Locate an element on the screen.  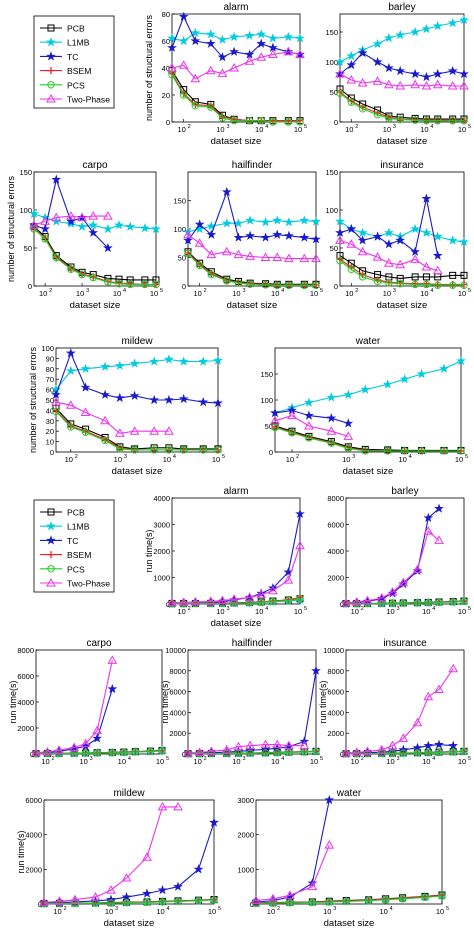
series-two-phase is located at coordinates (74, 706).